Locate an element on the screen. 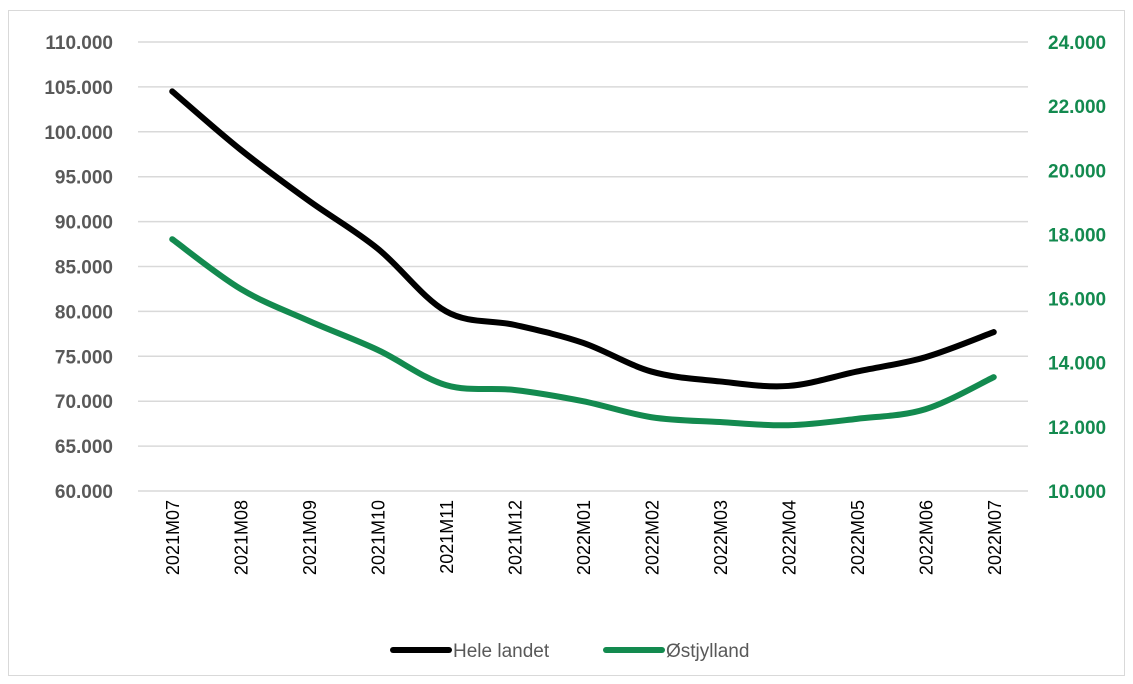  x-tick-label: 2021M09 is located at coordinates (310, 537).